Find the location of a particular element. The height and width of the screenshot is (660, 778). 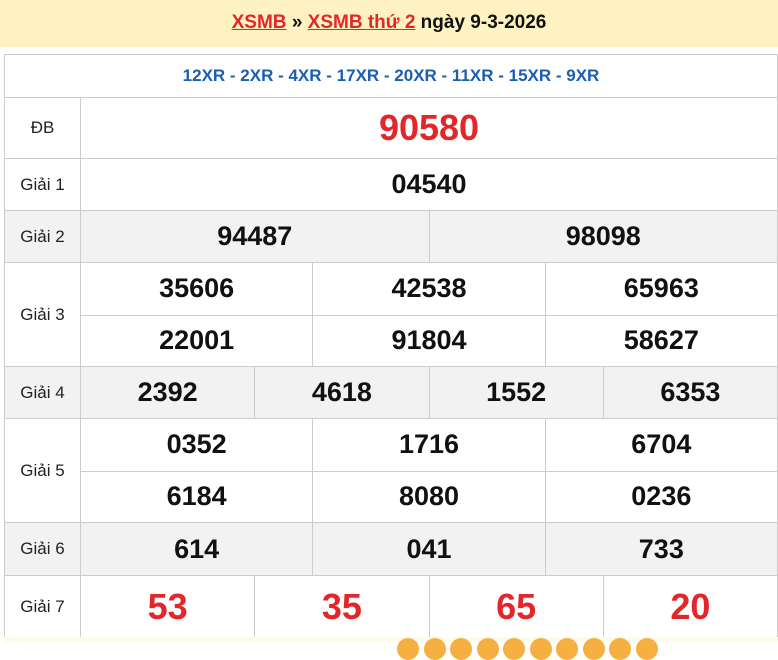

prize-label: Giải 3 is located at coordinates (43, 314).